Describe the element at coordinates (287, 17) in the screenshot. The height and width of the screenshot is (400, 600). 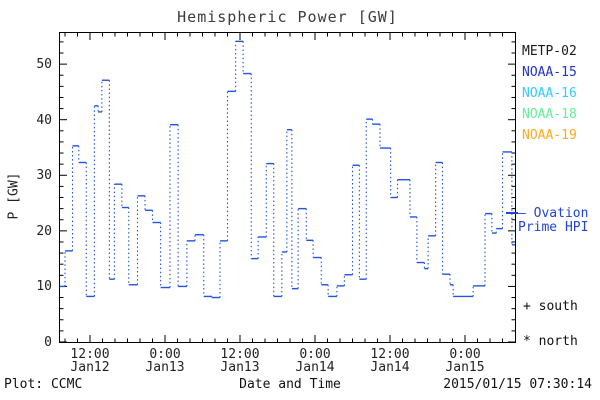
I see `chart-title: Hemispheric Power [GW]` at that location.